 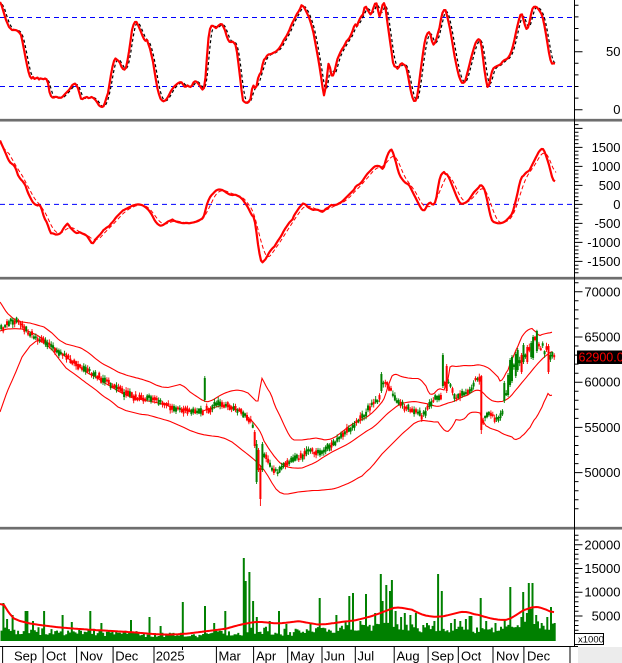 I want to click on svg-text: Aug, so click(x=408, y=656).